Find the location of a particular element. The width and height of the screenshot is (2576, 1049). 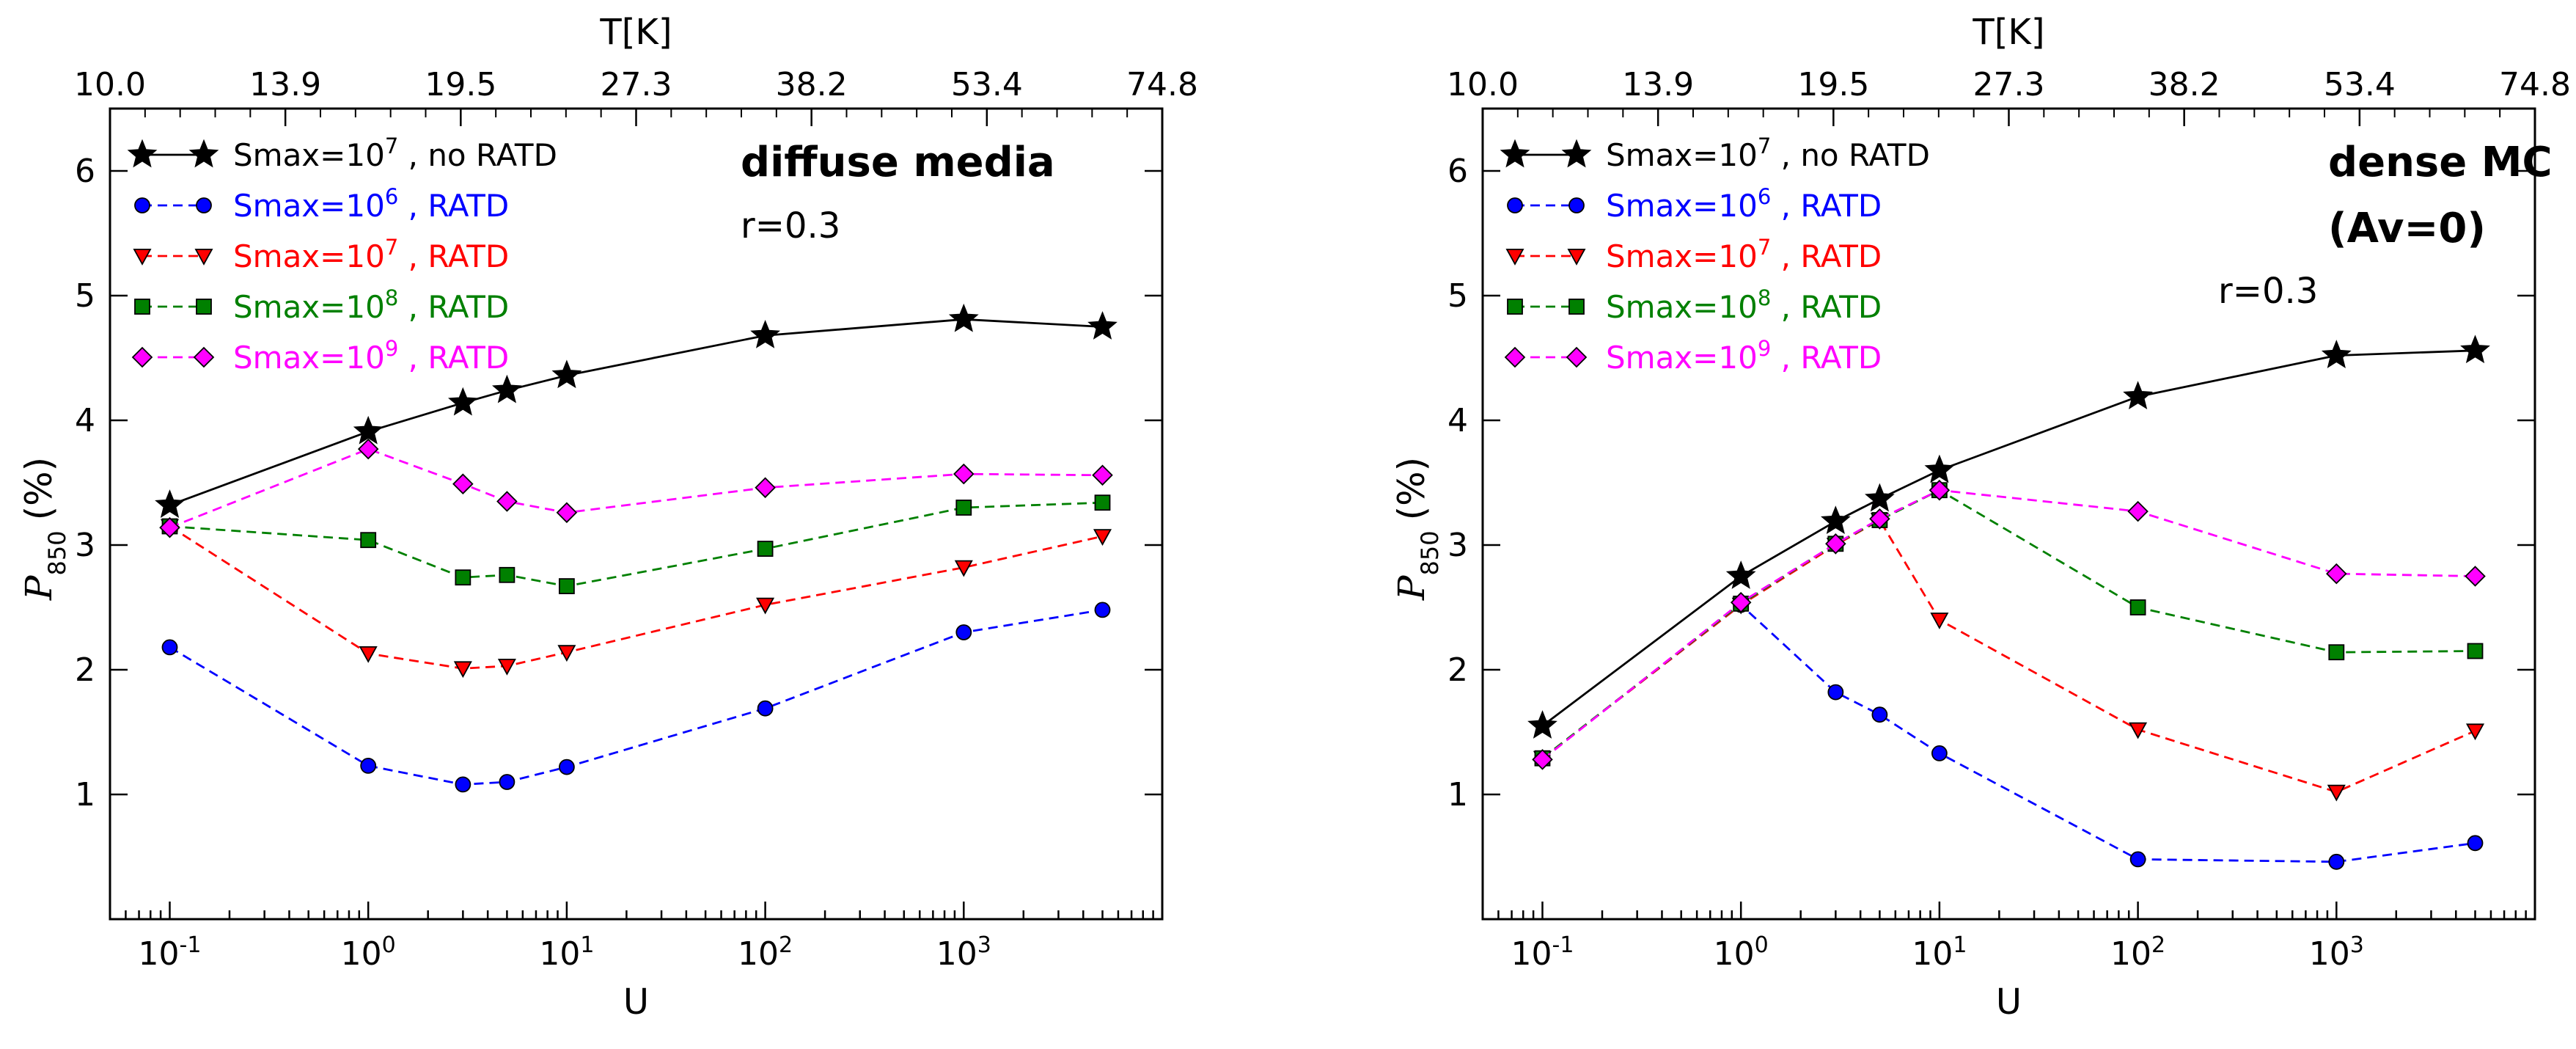

legend-label: Smax=106 , RATD is located at coordinates (371, 204).